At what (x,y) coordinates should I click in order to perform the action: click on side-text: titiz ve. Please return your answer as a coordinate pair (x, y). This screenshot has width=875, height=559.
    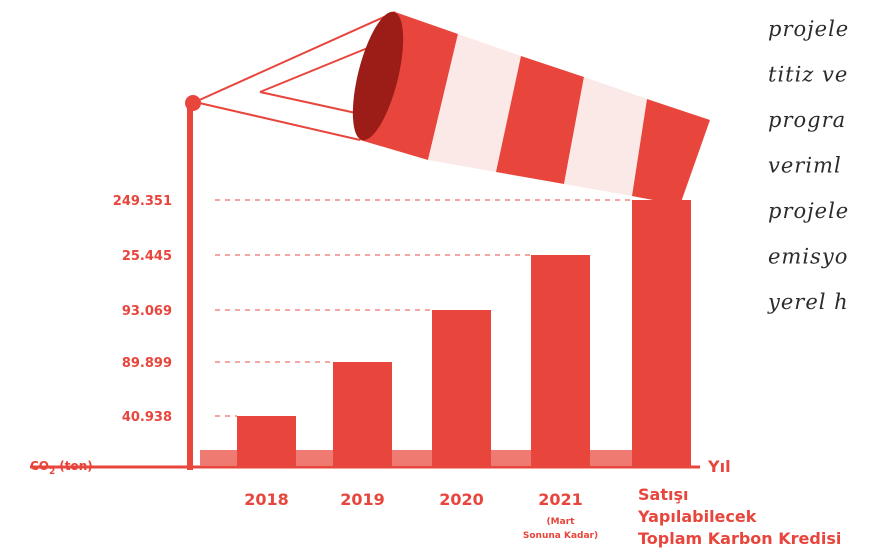
    Looking at the image, I should click on (808, 75).